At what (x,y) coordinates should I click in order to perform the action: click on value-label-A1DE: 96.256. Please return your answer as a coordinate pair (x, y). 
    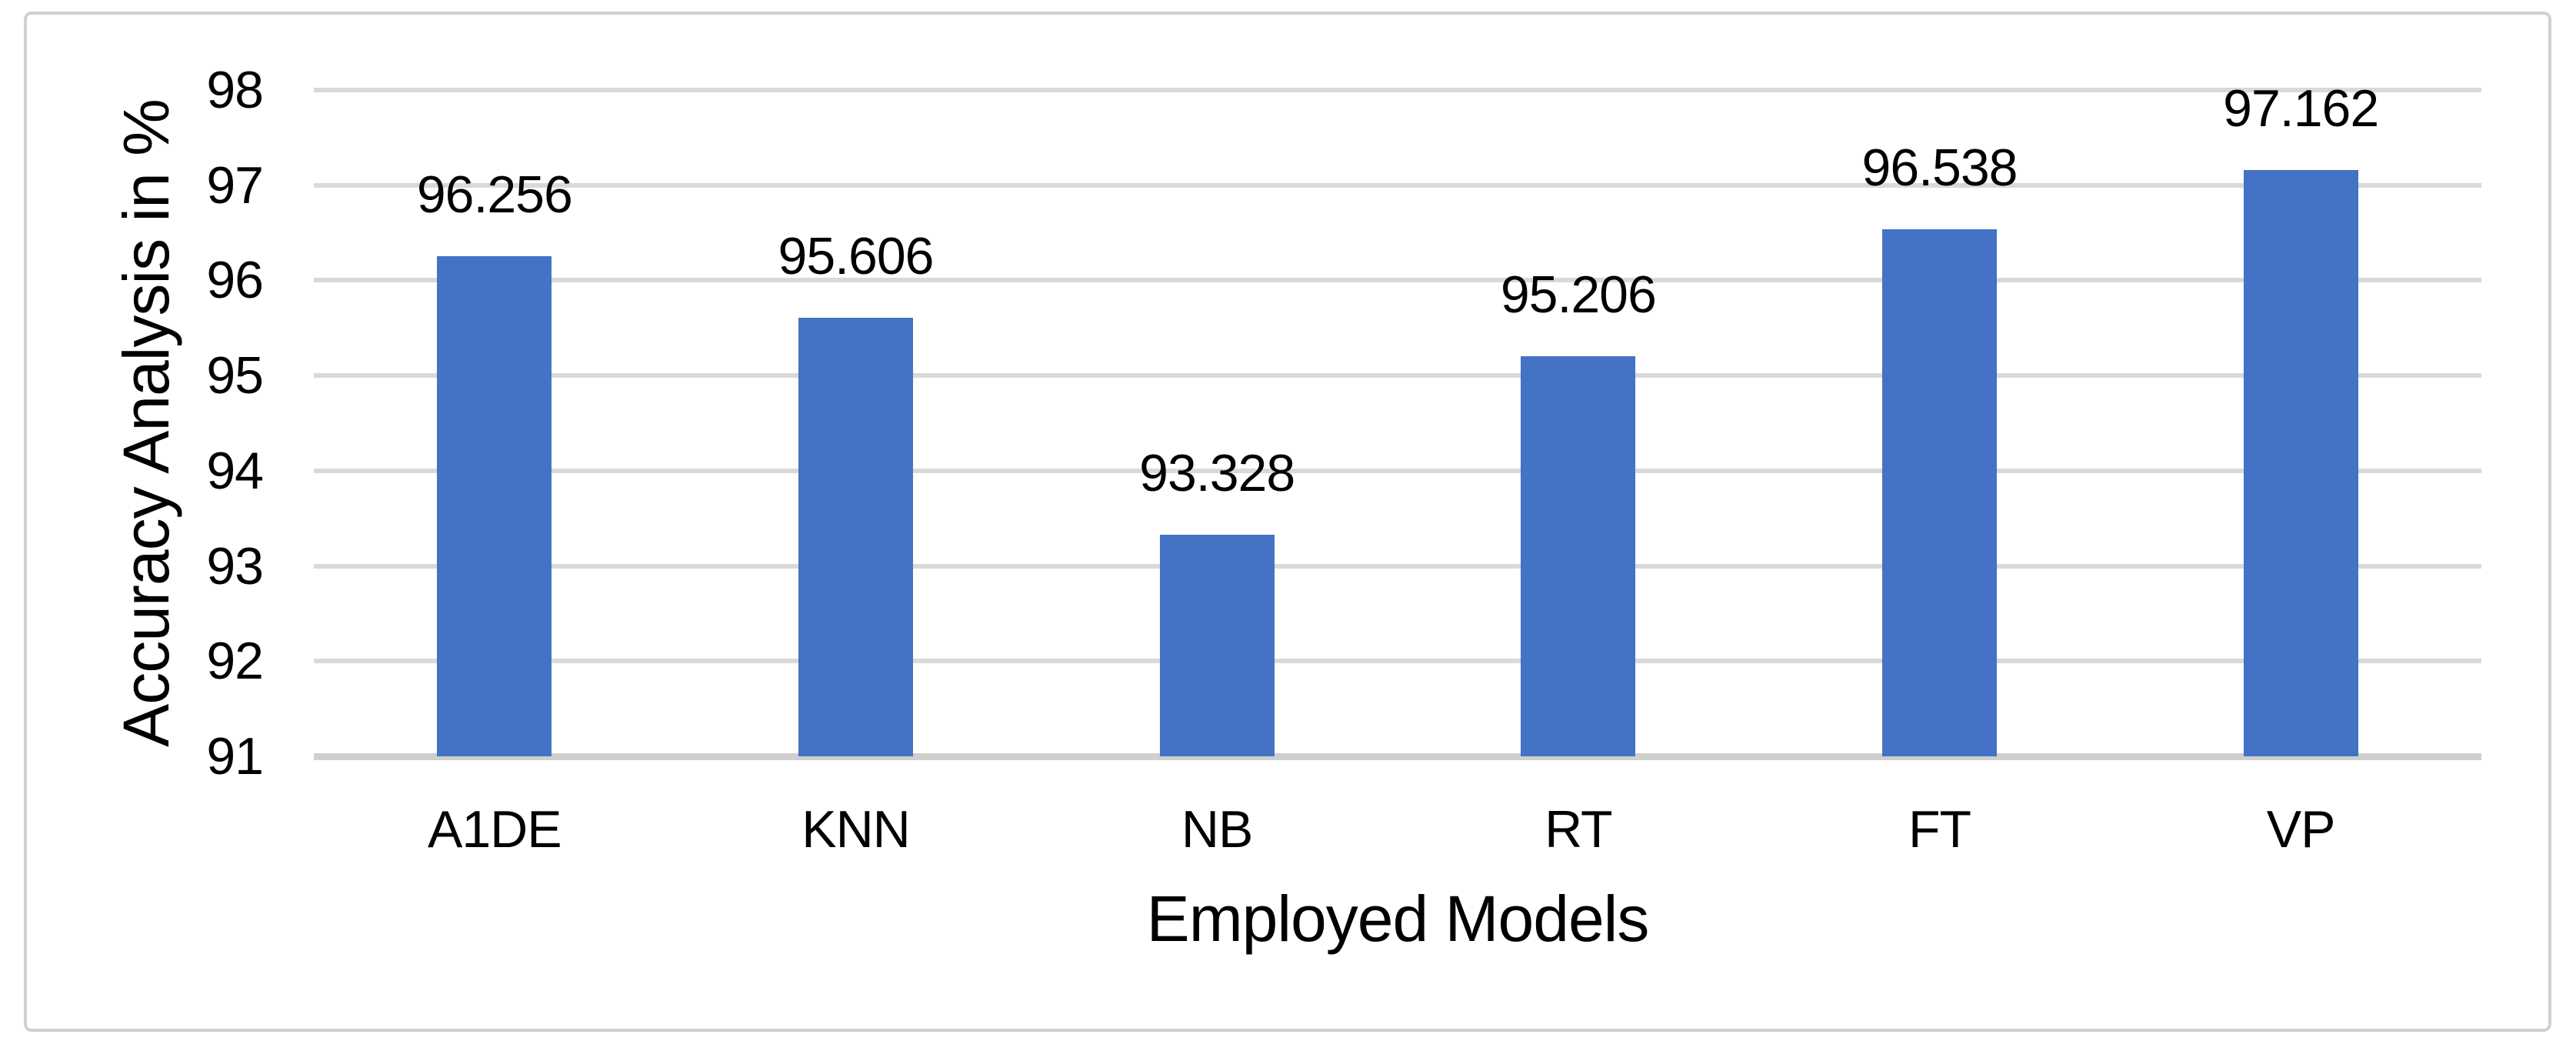
    Looking at the image, I should click on (494, 194).